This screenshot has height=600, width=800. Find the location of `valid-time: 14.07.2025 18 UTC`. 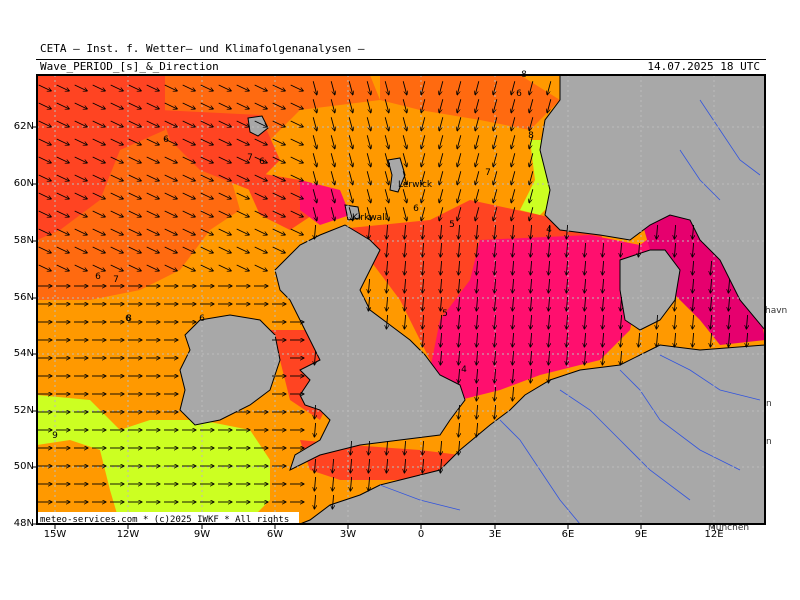

valid-time: 14.07.2025 18 UTC is located at coordinates (703, 66).